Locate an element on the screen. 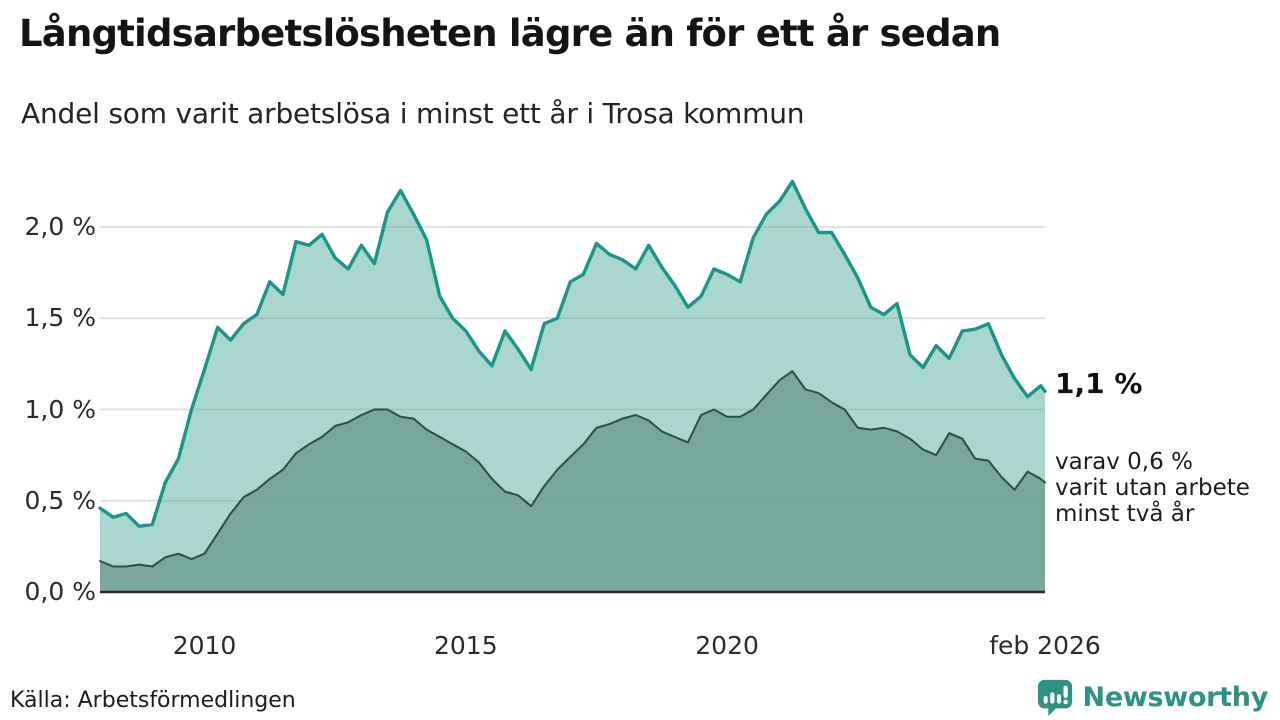 This screenshot has width=1280, height=720. y-tick-label: 0,0 % is located at coordinates (60, 591).